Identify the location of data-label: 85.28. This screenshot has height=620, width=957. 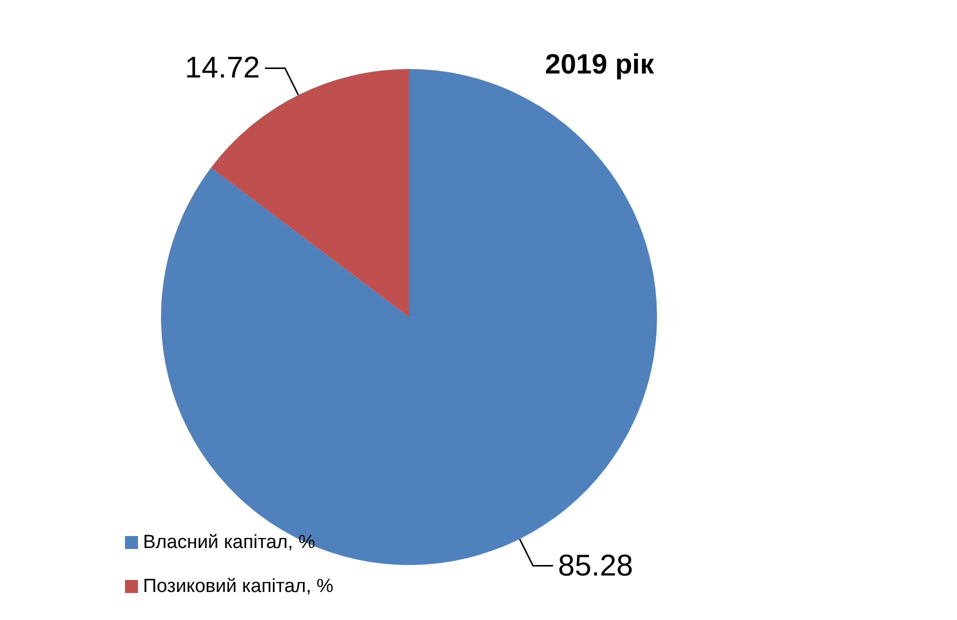
(596, 565).